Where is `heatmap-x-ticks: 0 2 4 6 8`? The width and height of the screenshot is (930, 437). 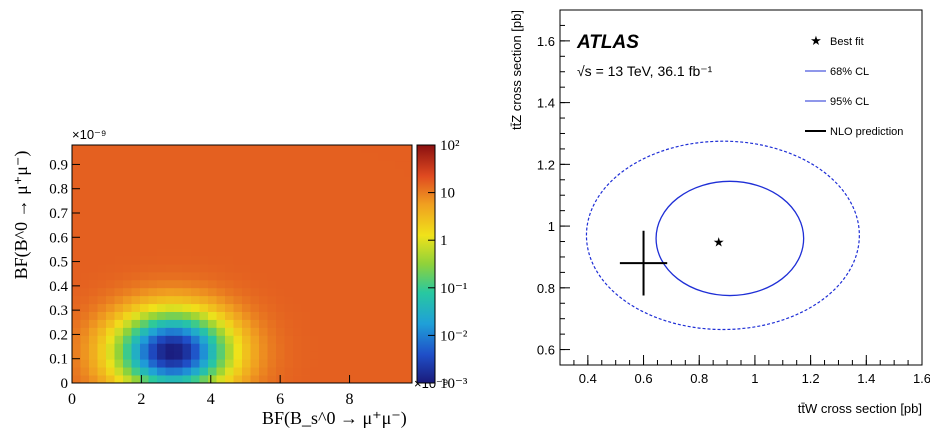
heatmap-x-ticks: 0 2 4 6 8 is located at coordinates (211, 391).